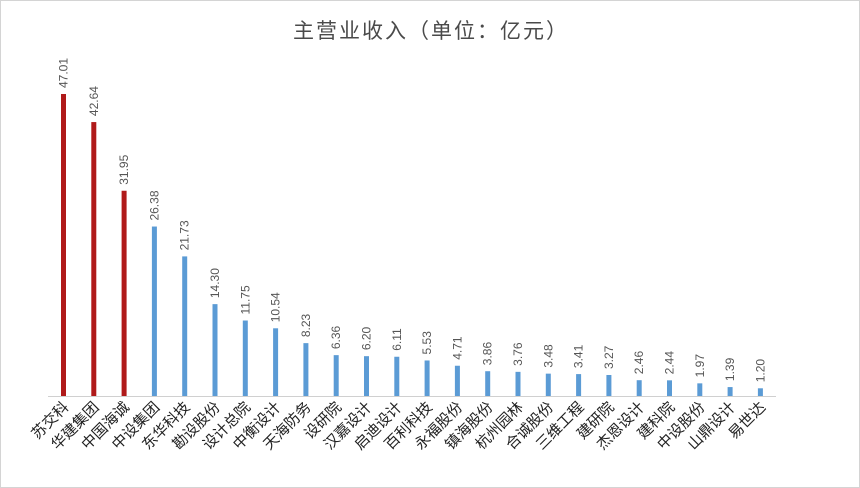 This screenshot has height=488, width=860. Describe the element at coordinates (579, 356) in the screenshot. I see `data-label: 3.41` at that location.